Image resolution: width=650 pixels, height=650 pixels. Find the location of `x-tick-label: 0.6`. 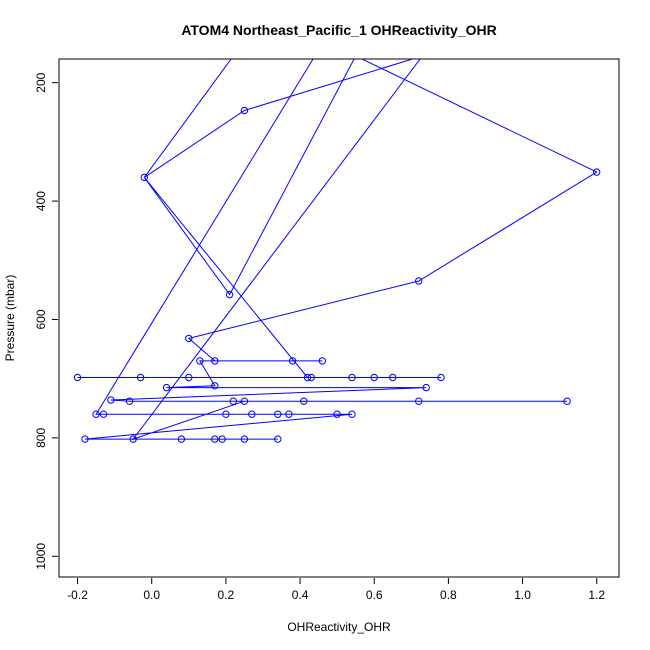

x-tick-label: 0.6 is located at coordinates (374, 595).